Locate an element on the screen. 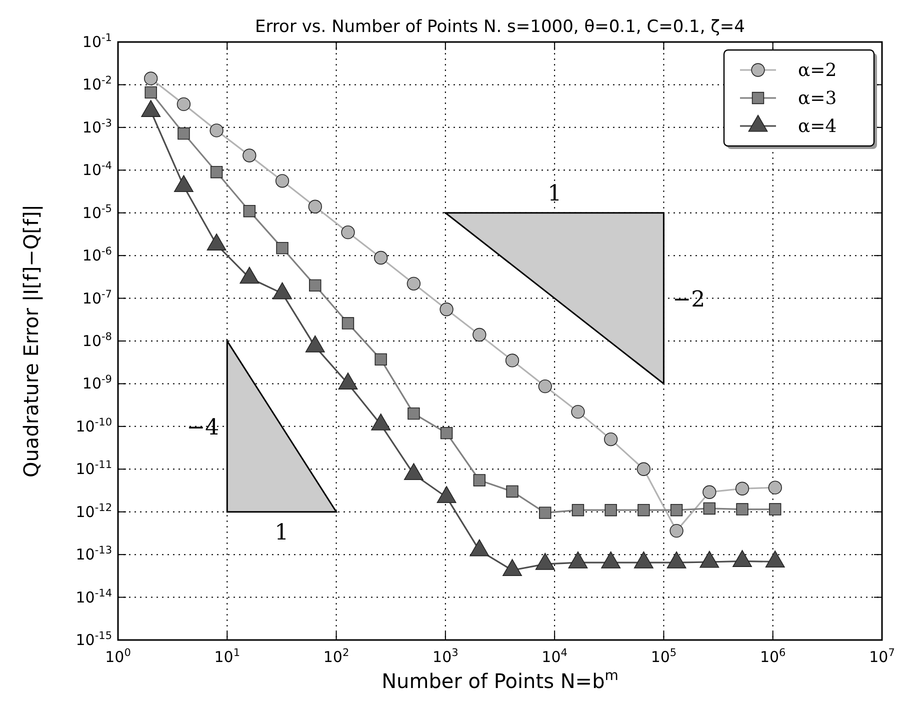  y-tick-label: 10$^{-11}$ is located at coordinates (94, 468).